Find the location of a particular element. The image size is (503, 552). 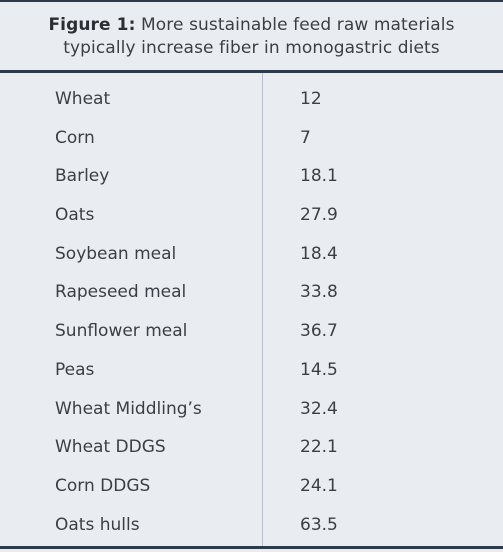

table-row: Peas 14.5 is located at coordinates (251, 370).